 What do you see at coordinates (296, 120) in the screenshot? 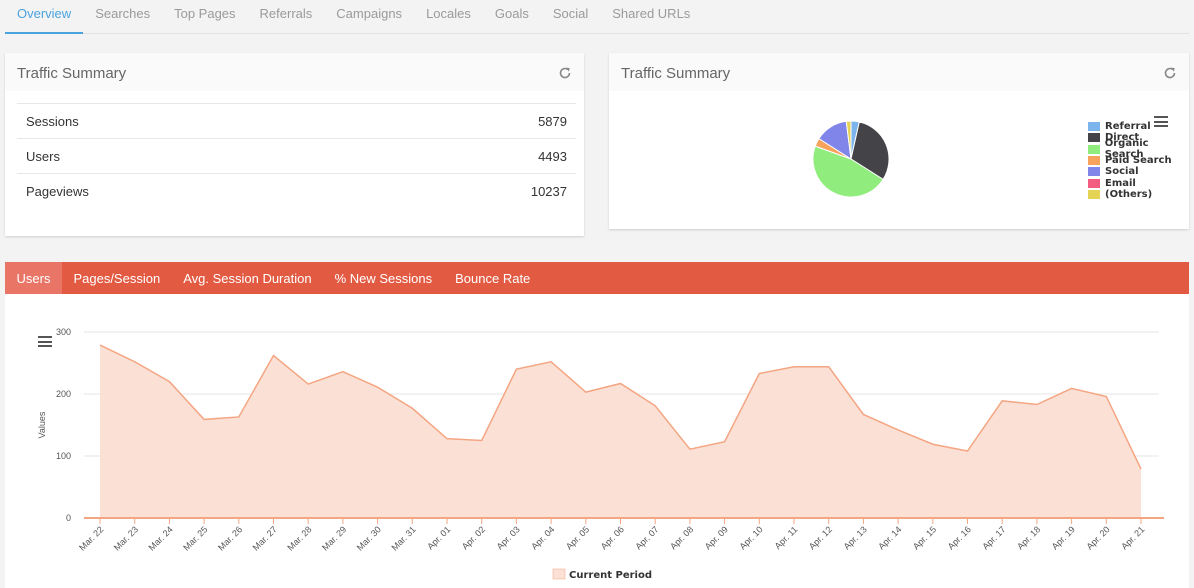
I see `summary-row: Sessions 5879` at bounding box center [296, 120].